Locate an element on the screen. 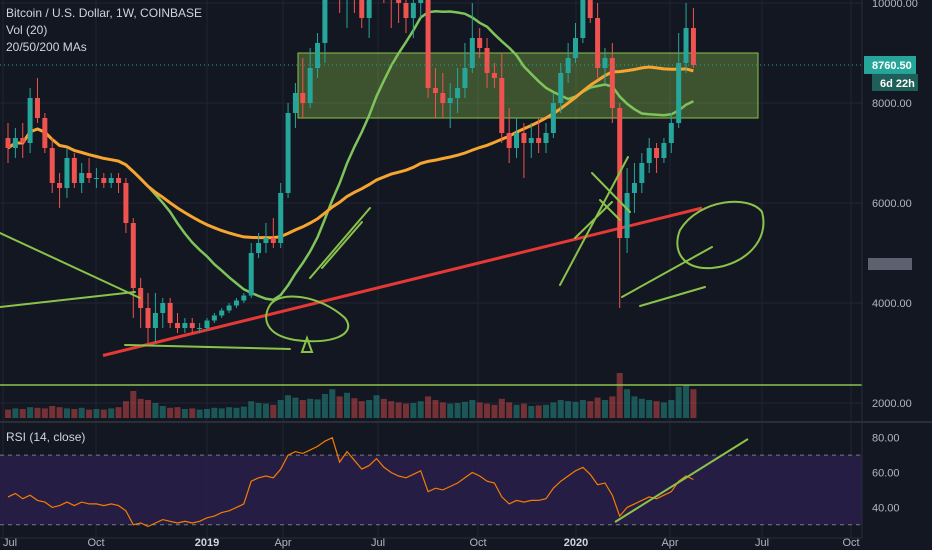 The width and height of the screenshot is (932, 550). countdown-value: 6d 22h is located at coordinates (897, 84).